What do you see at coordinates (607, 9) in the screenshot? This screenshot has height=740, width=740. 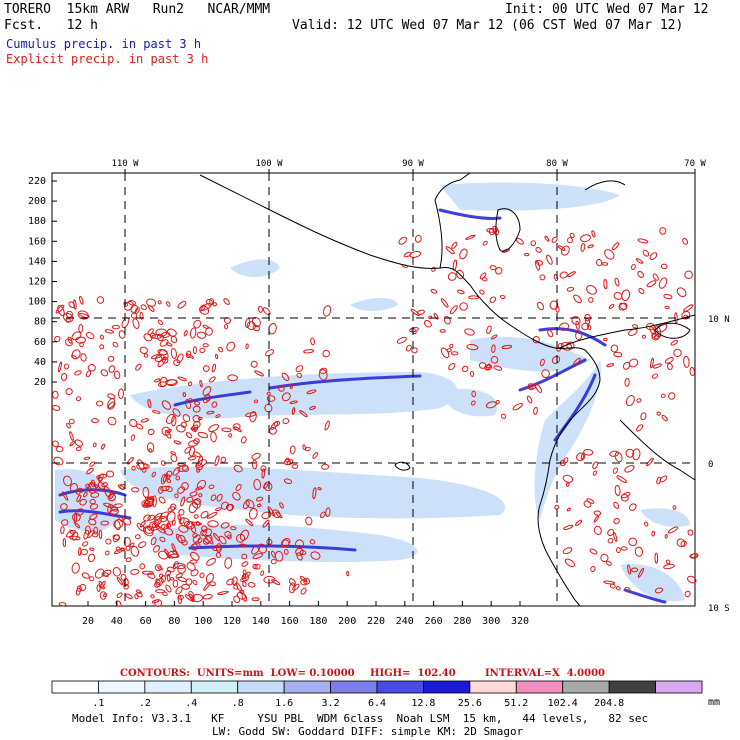 I see `init-time: Init: 00 UTC Wed 07 Mar 12` at bounding box center [607, 9].